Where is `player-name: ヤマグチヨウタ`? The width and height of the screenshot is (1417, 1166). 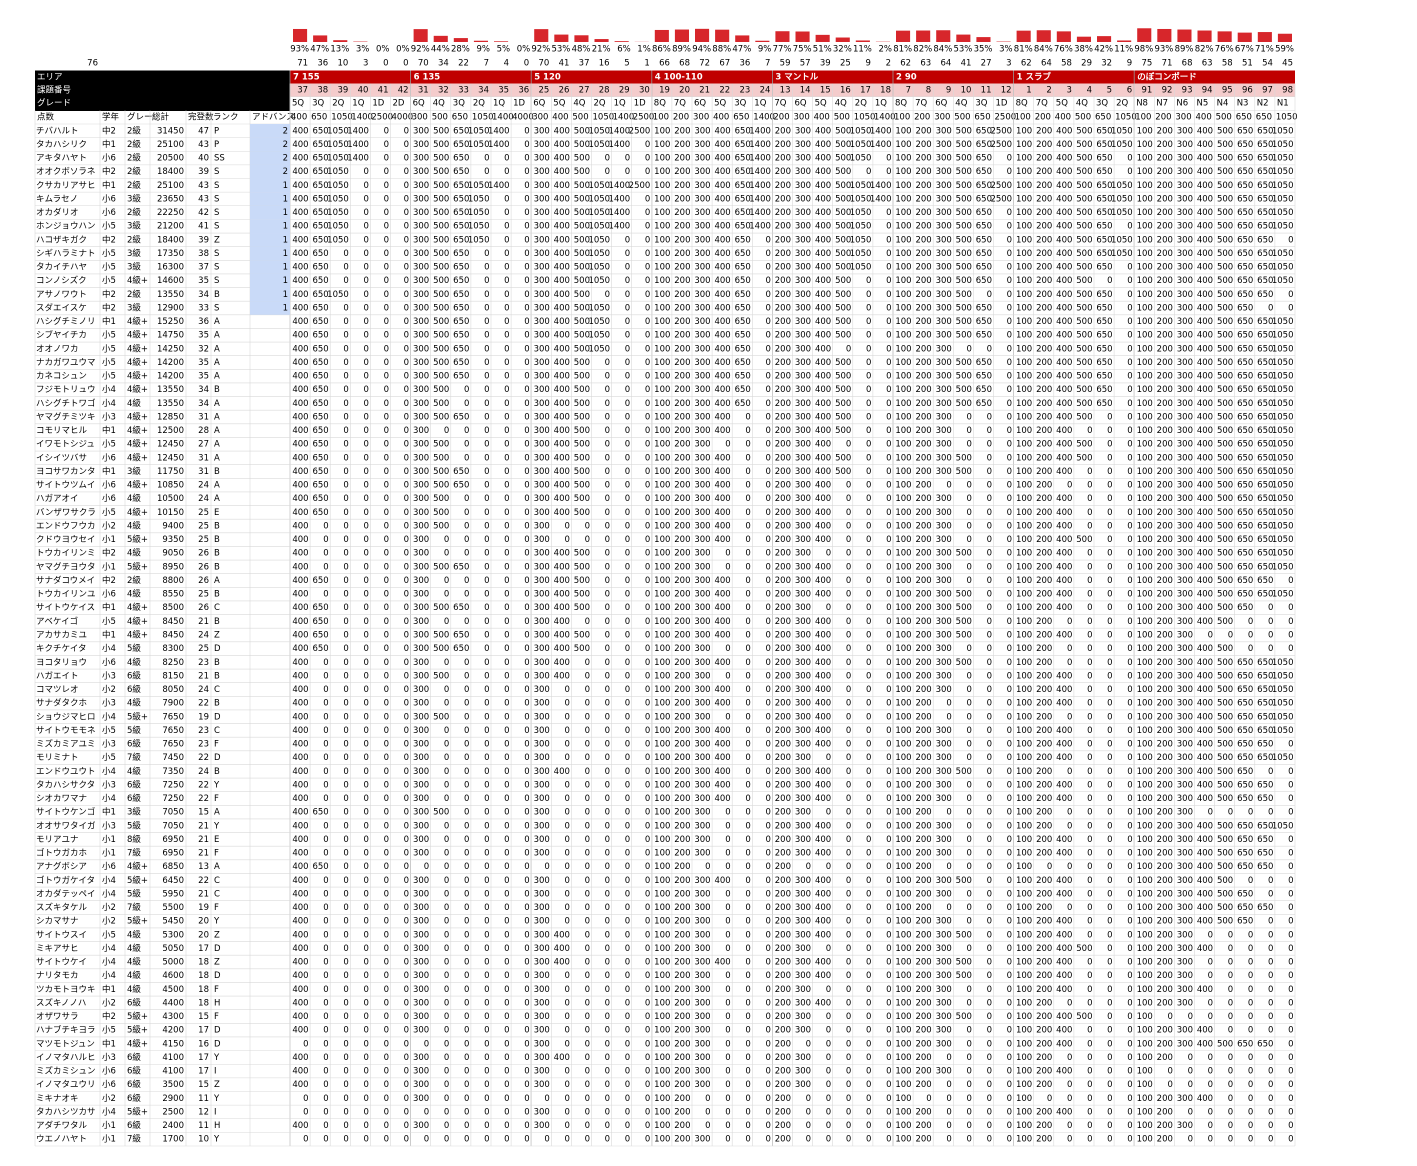 player-name: ヤマグチヨウタ is located at coordinates (66, 566).